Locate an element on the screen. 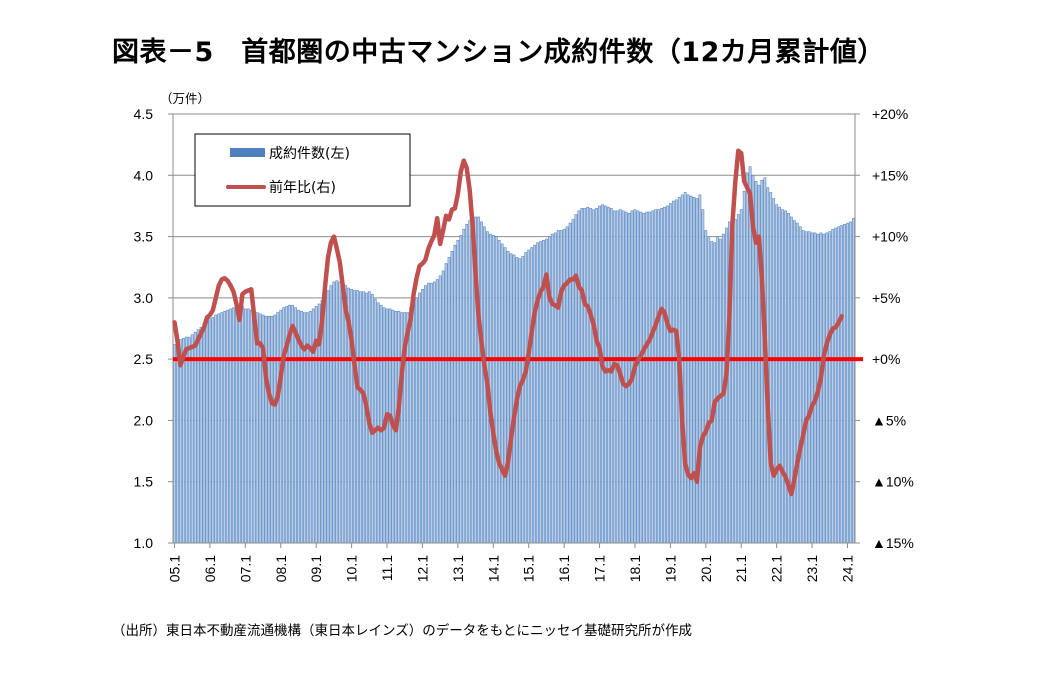 This screenshot has width=1057, height=675. x-tick-label: 18.1 is located at coordinates (635, 568).